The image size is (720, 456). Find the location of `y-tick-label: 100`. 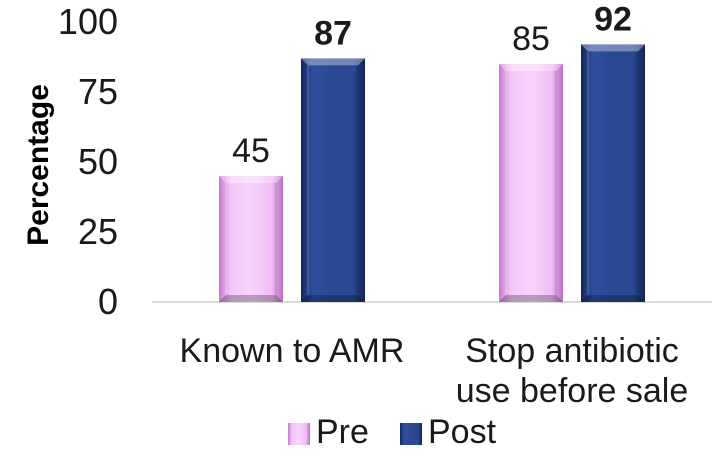

y-tick-label: 100 is located at coordinates (88, 21).